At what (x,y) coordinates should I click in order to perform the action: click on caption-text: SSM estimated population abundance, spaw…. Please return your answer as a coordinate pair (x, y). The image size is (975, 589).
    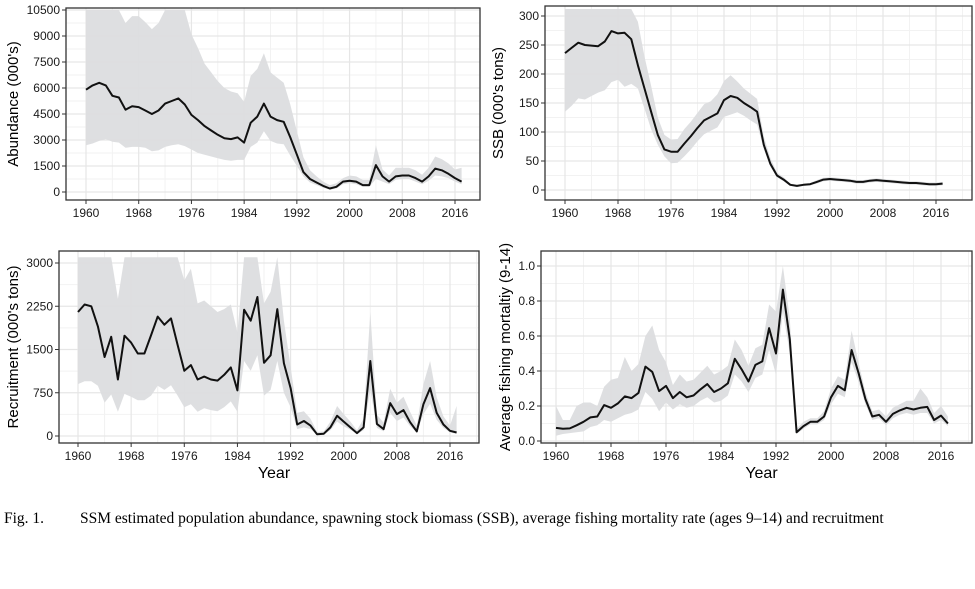
    Looking at the image, I should click on (482, 518).